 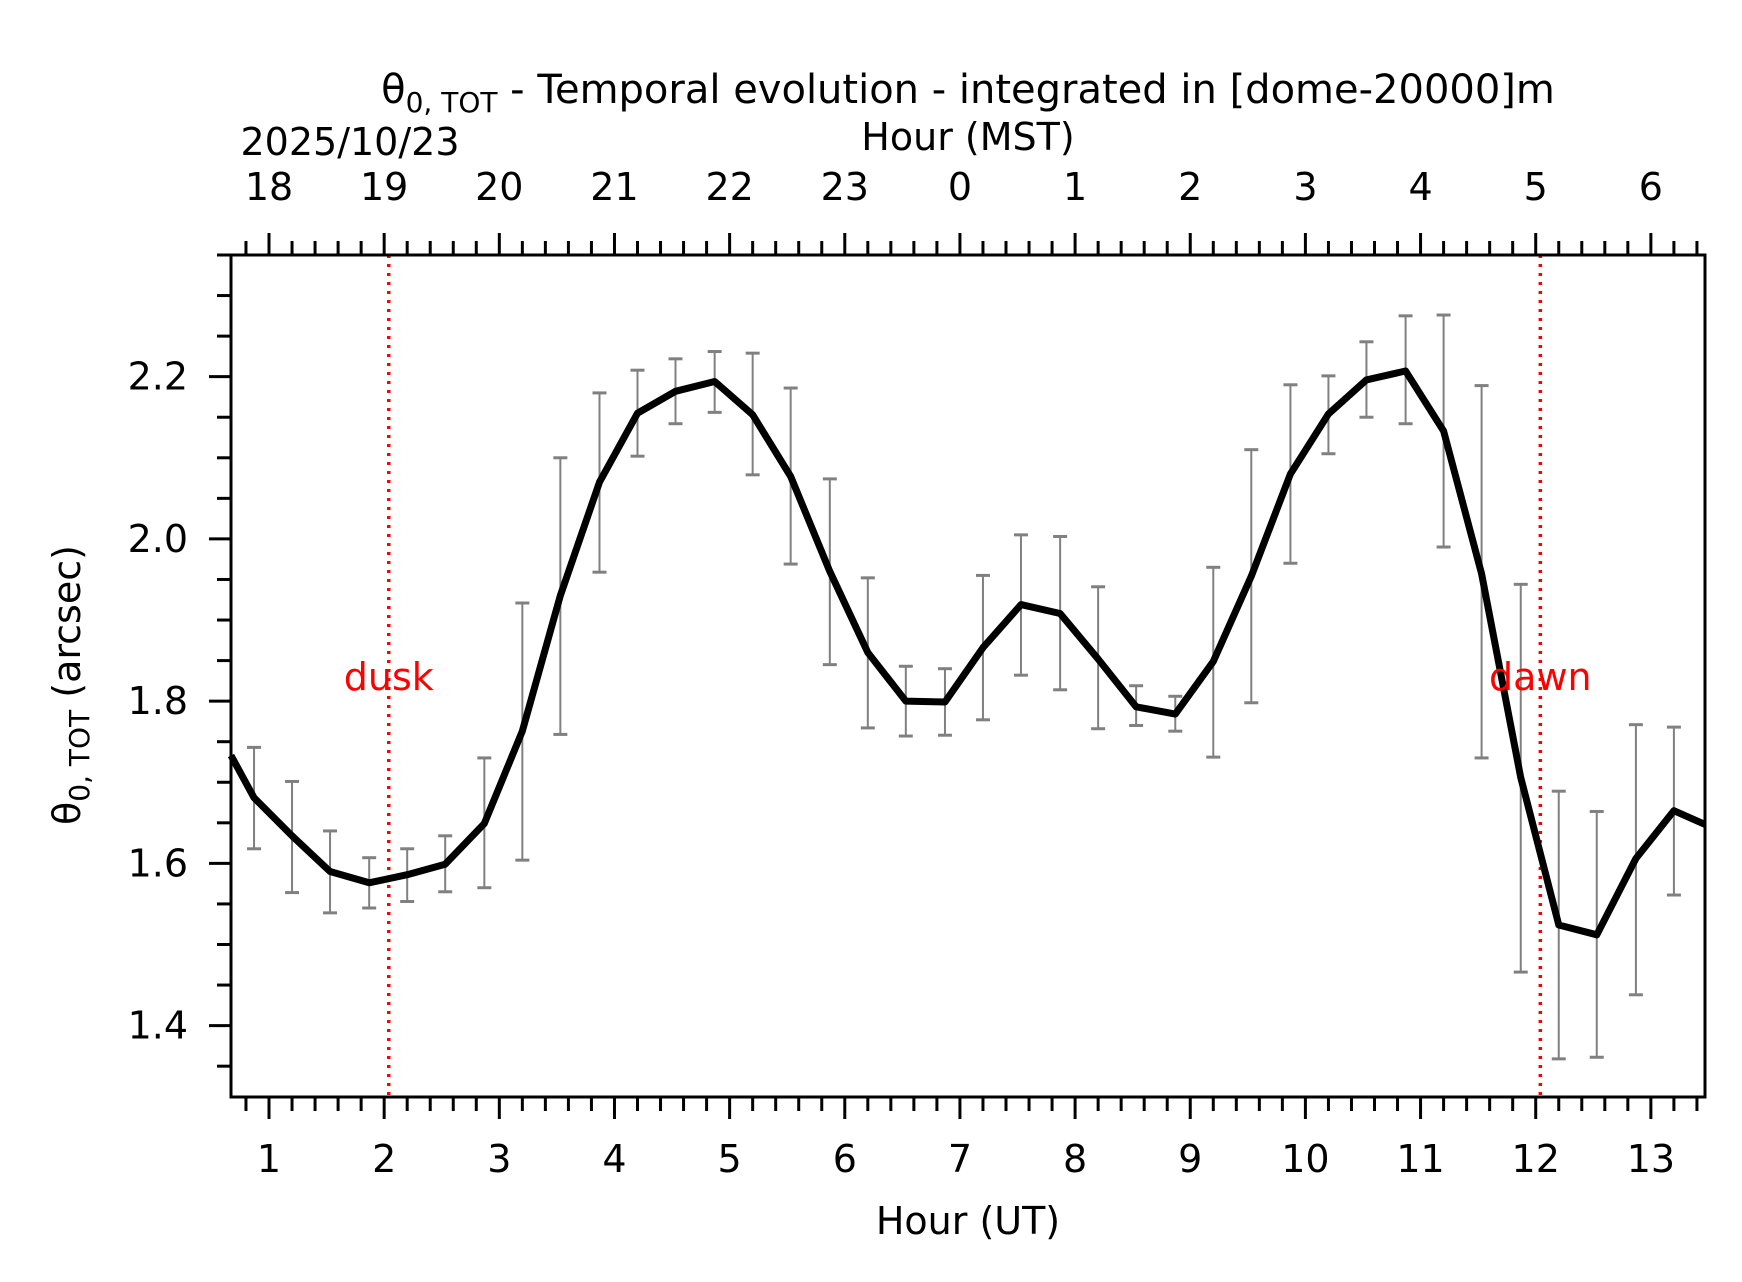 What do you see at coordinates (1540, 677) in the screenshot?
I see `dawn-label: dawn` at bounding box center [1540, 677].